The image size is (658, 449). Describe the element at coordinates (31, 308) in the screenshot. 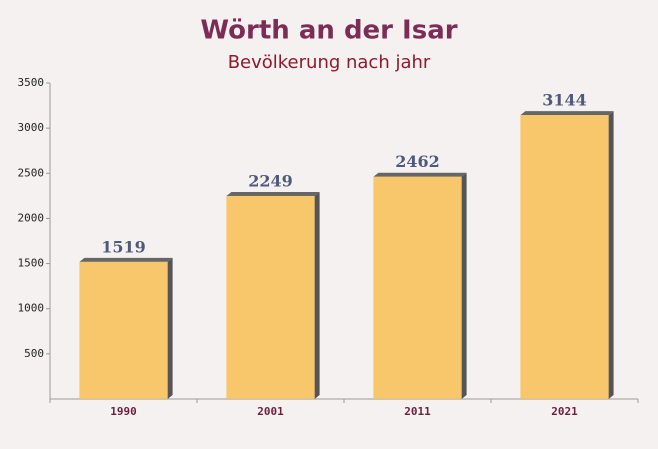

I see `y-tick-label: 1000` at that location.